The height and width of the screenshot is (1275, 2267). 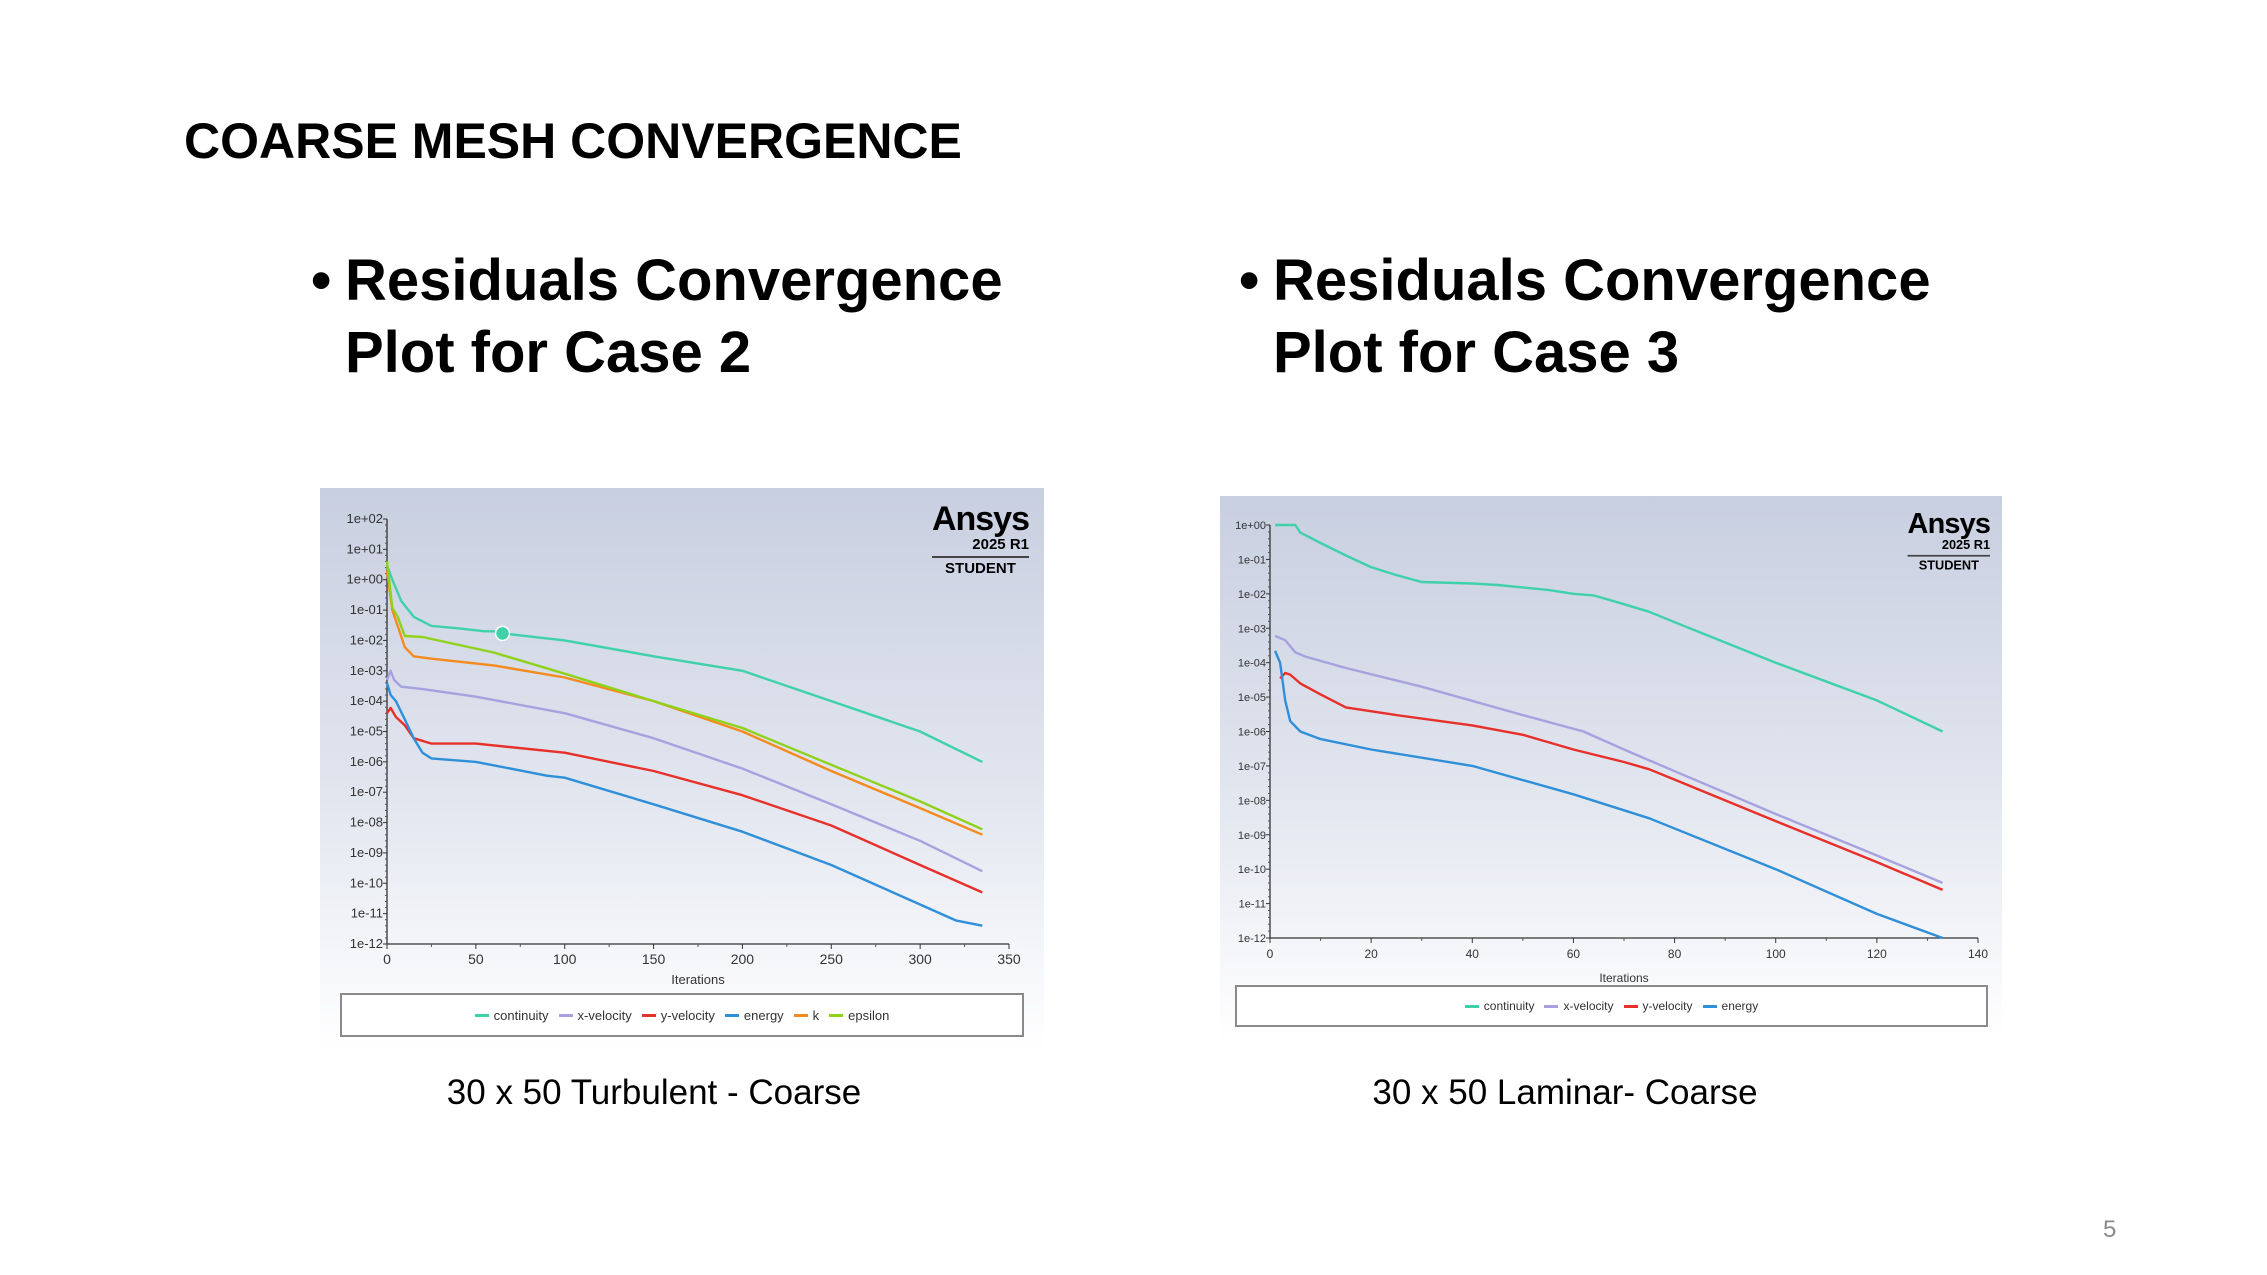 I want to click on x-tick-label: 50, so click(x=476, y=959).